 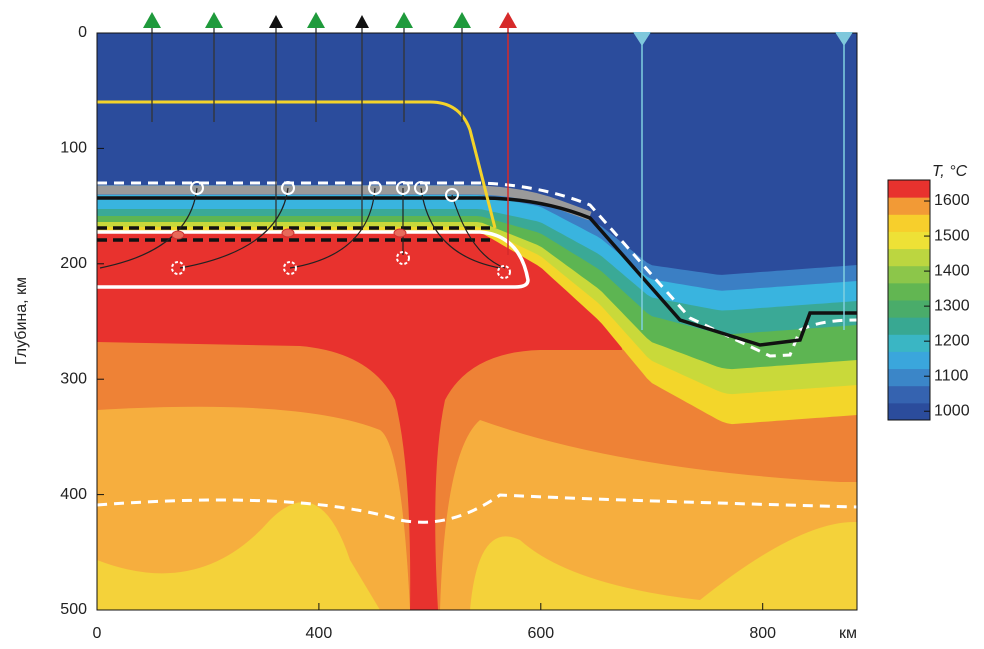 What do you see at coordinates (952, 235) in the screenshot?
I see `colorbar-tick-label: 1500` at bounding box center [952, 235].